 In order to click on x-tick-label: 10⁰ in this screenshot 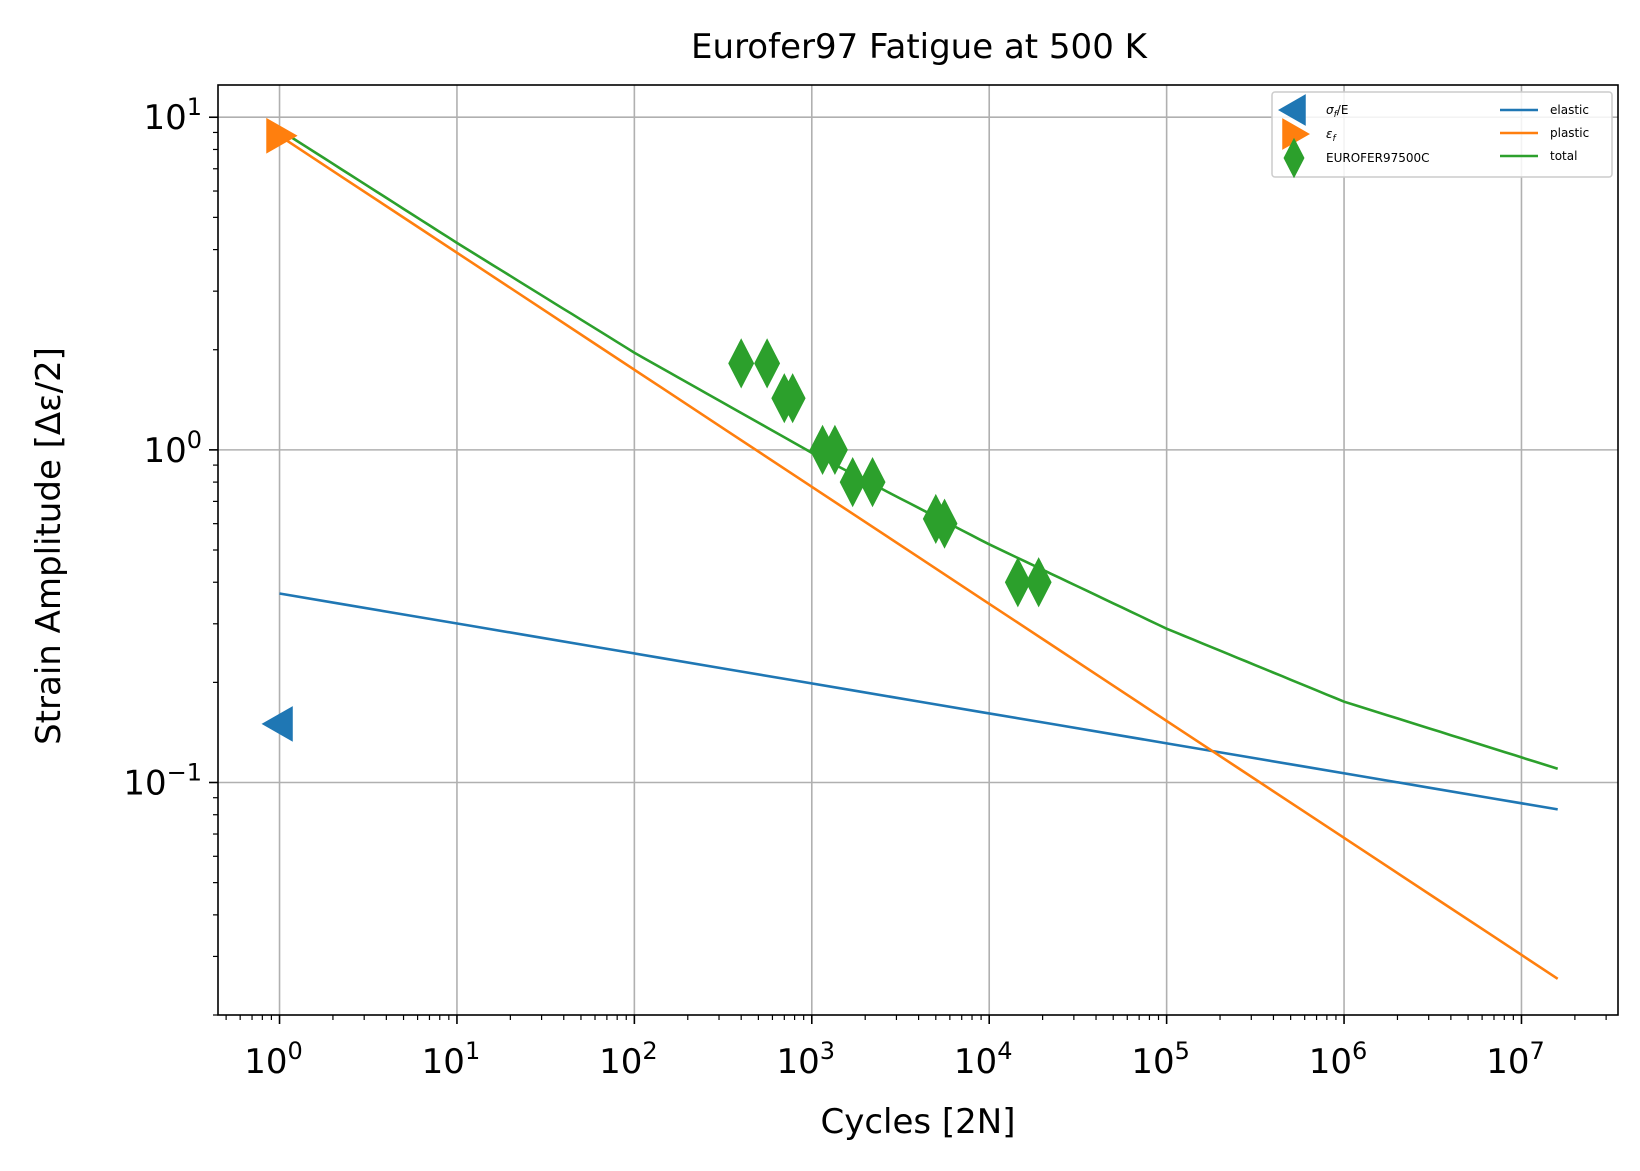, I will do `click(273, 1059)`.